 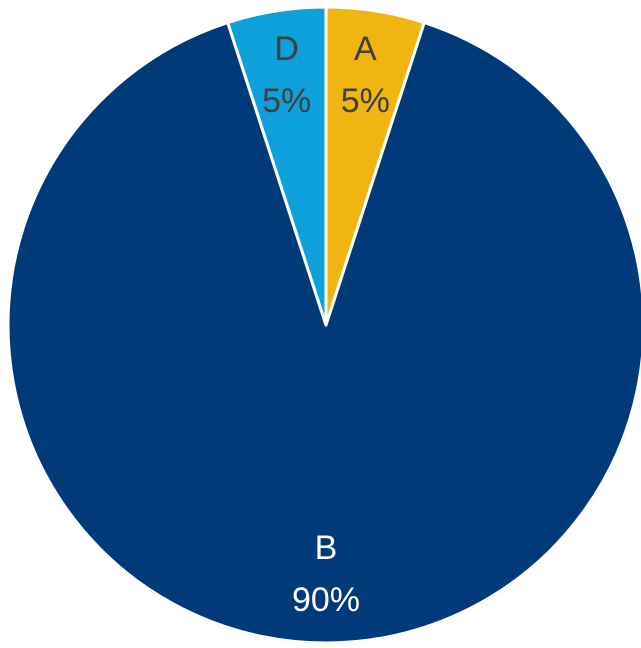 I want to click on slice-label: D, so click(x=286, y=49).